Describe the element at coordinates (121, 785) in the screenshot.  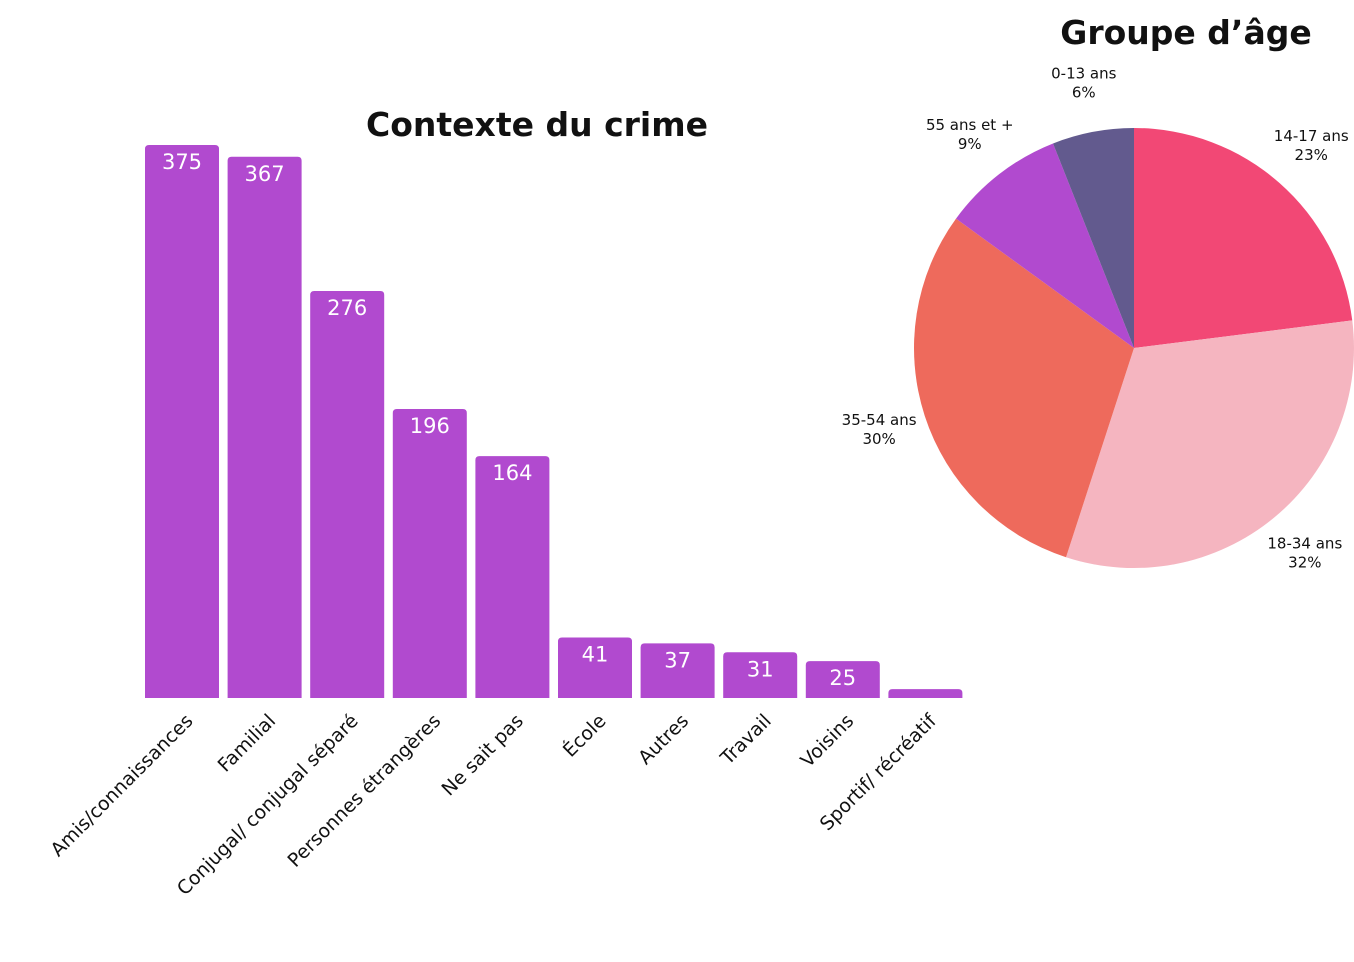
I see `x-tick-label: Amis/connaissances` at that location.